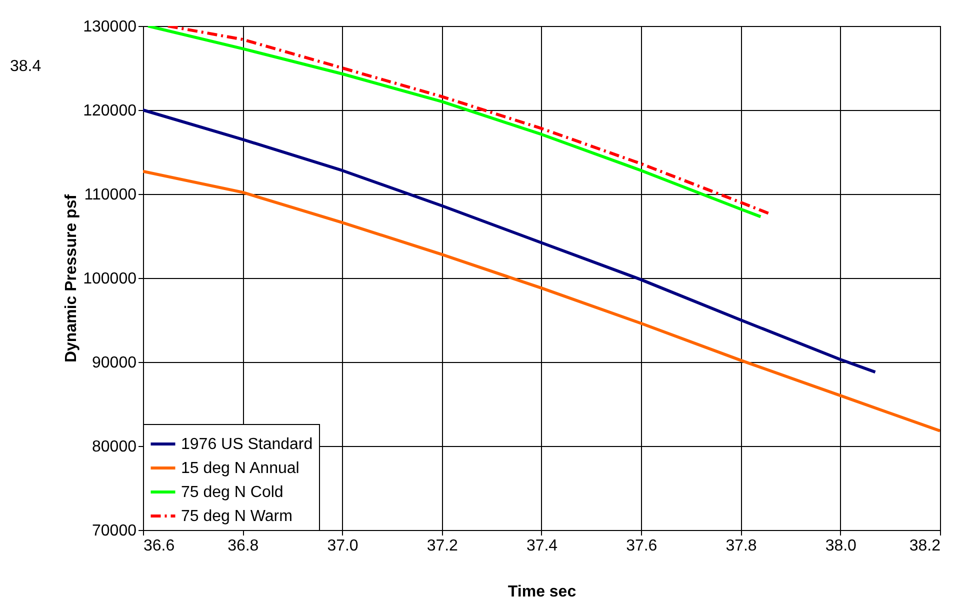 Image resolution: width=963 pixels, height=607 pixels. What do you see at coordinates (442, 546) in the screenshot?
I see `x-tick-label: 37.2` at bounding box center [442, 546].